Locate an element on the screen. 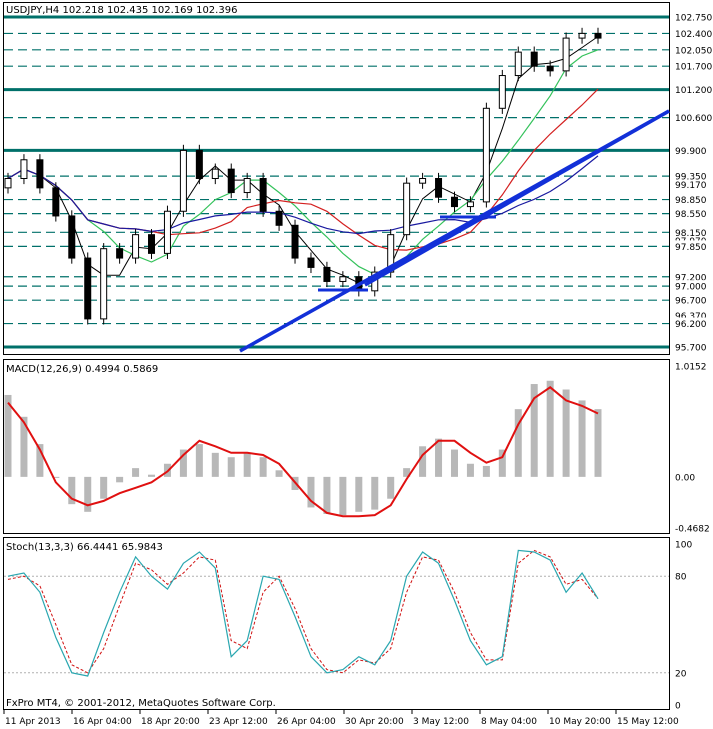 The image size is (713, 729). price-axis-label: 102.750 is located at coordinates (693, 19).